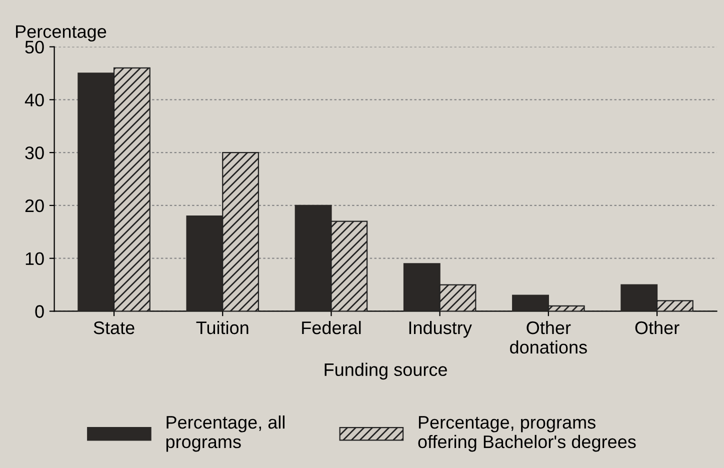 The height and width of the screenshot is (468, 724). I want to click on y-tick-label: 40, so click(34, 100).